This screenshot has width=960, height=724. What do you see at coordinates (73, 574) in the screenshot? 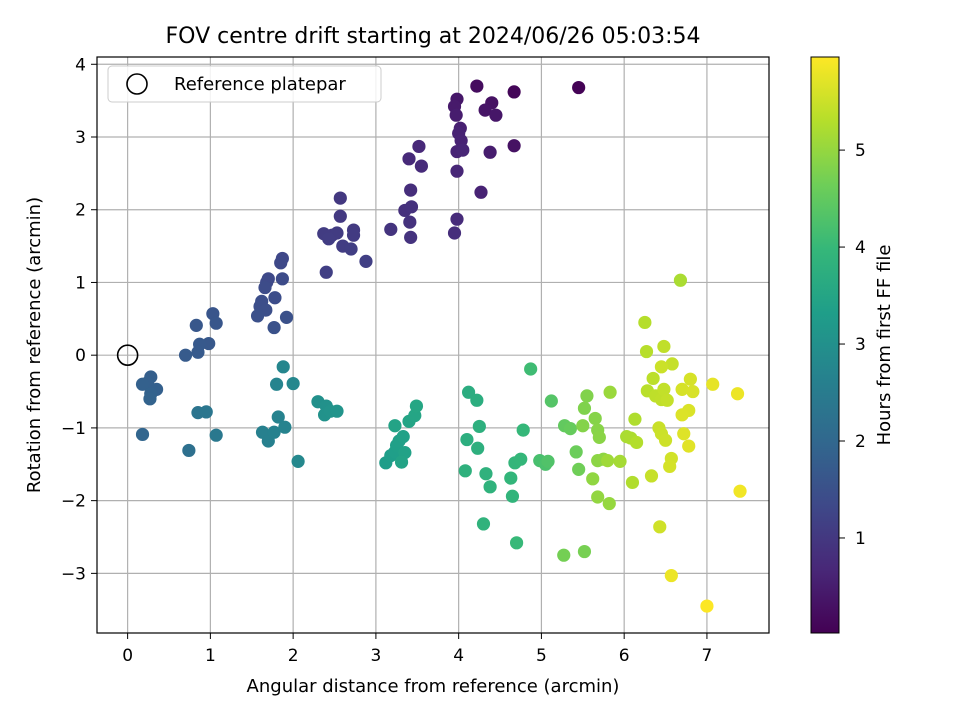
I see `y-tick-label: −3` at bounding box center [73, 574].